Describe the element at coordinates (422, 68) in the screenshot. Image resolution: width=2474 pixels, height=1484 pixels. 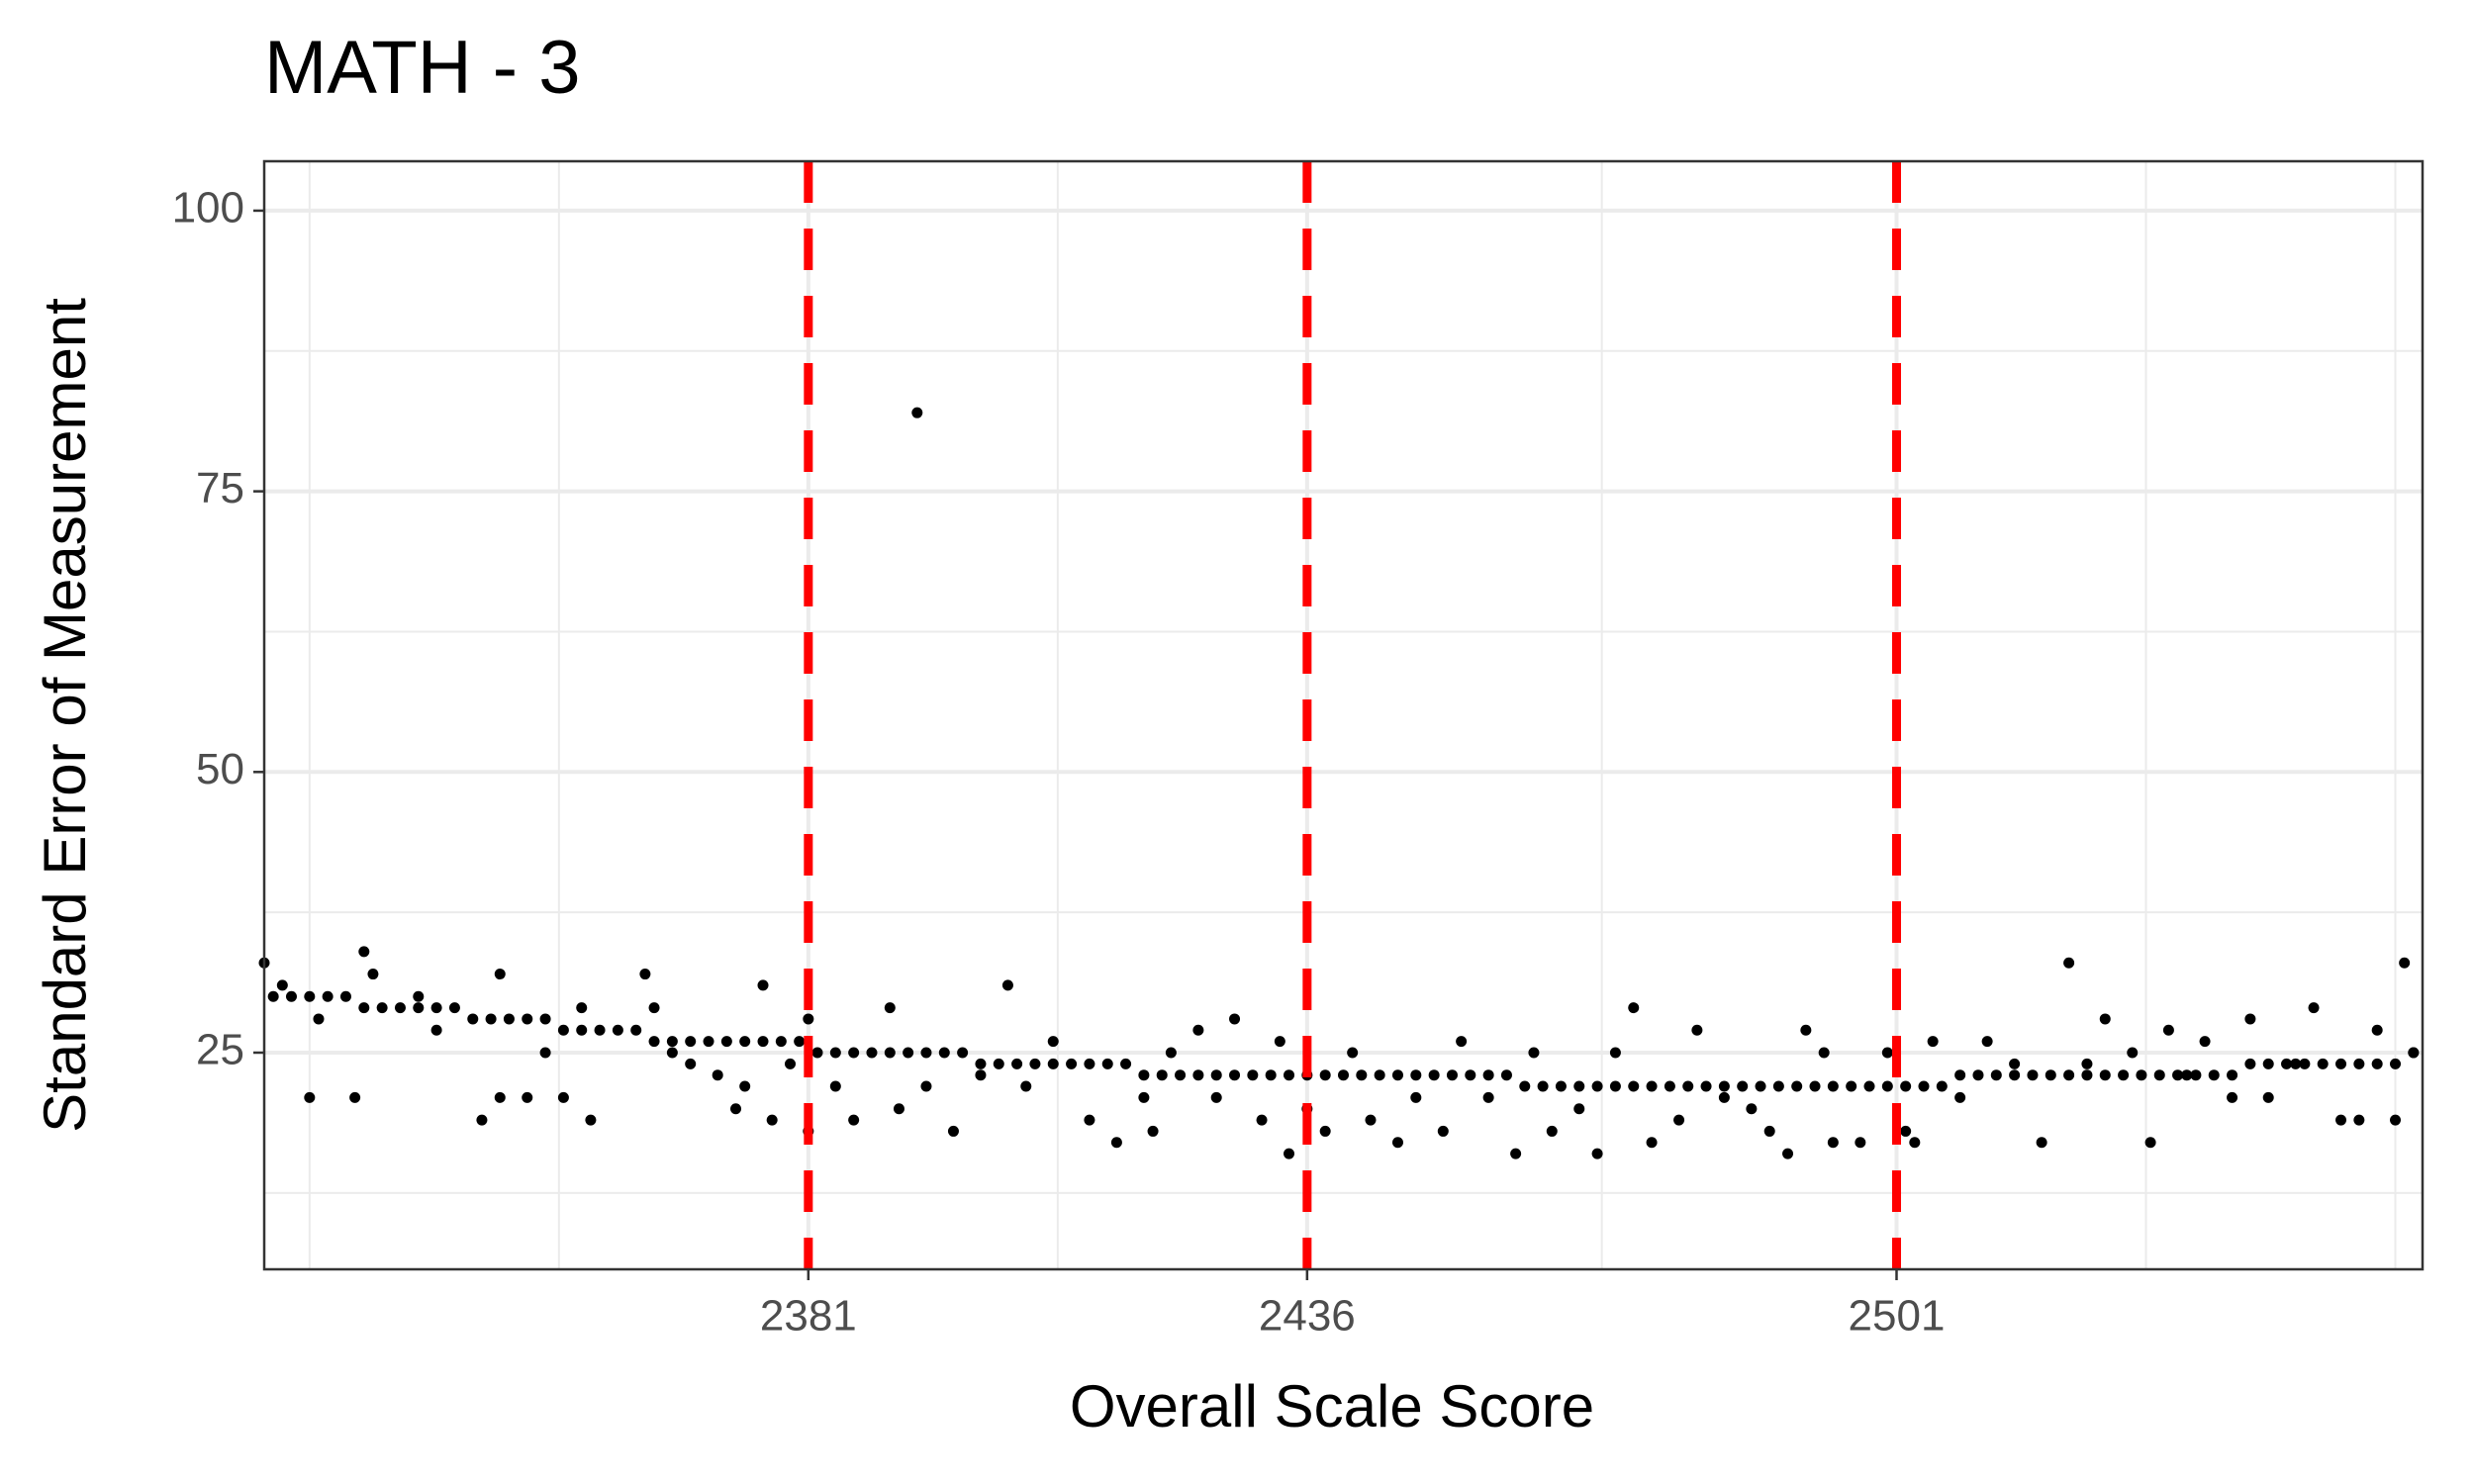
I see `chart-title: MATH - 3` at that location.